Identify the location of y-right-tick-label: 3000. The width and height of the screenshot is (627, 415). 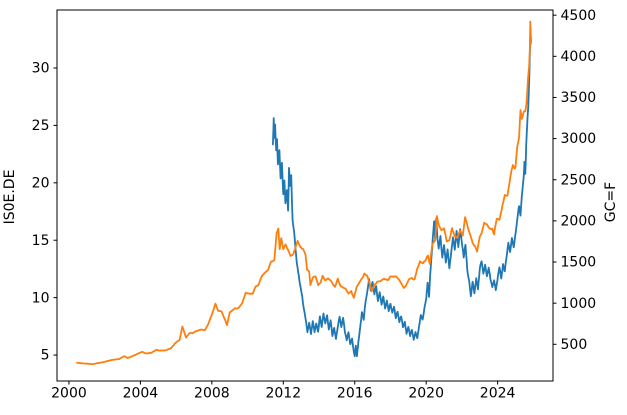
(579, 139).